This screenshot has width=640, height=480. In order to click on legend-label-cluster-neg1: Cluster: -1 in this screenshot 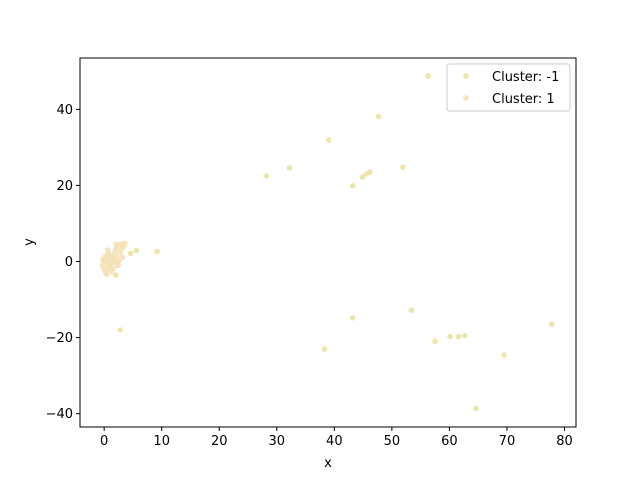, I will do `click(525, 77)`.